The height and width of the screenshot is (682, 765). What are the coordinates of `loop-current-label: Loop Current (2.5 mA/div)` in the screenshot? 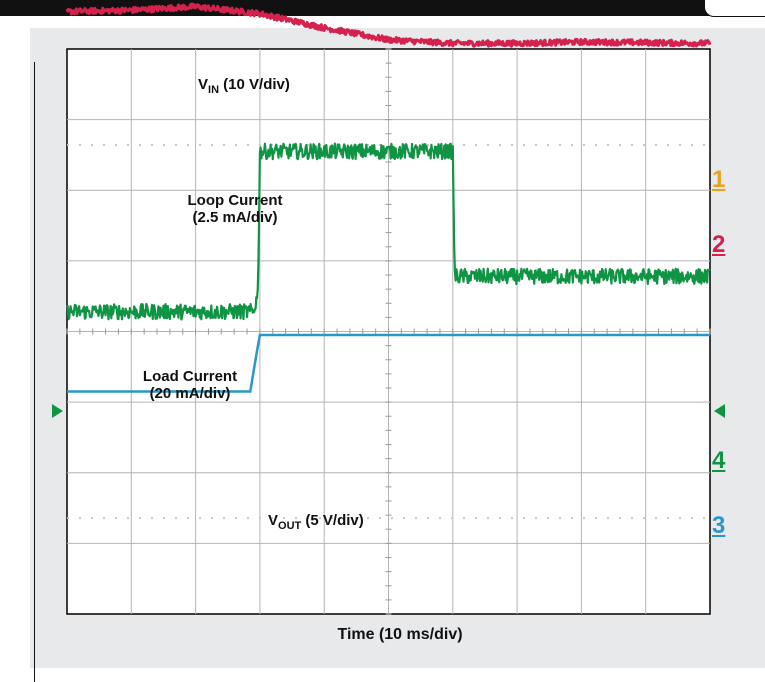 It's located at (235, 209).